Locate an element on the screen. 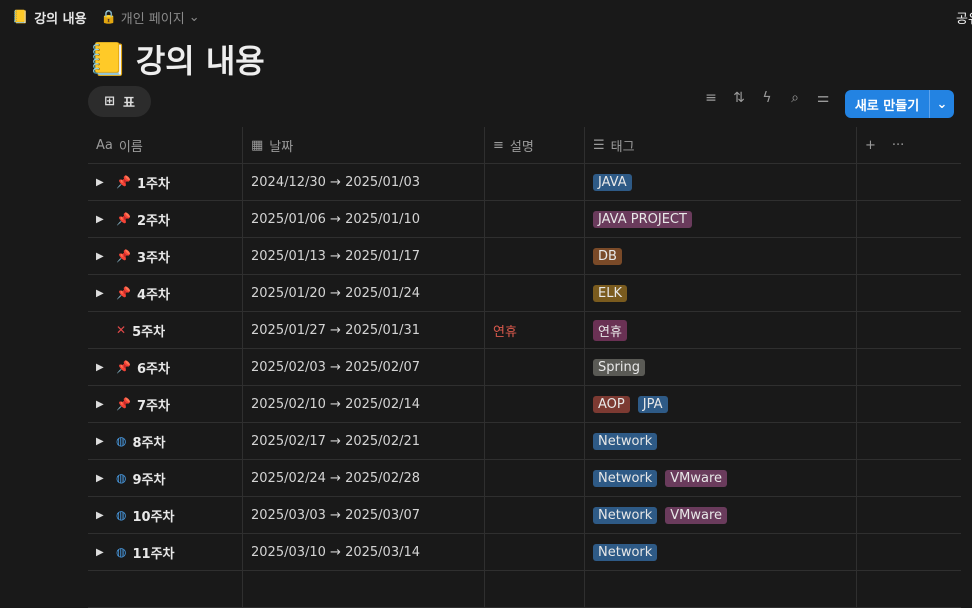 The height and width of the screenshot is (608, 972). name-cell: ▶ 📌 3주차 is located at coordinates (165, 256).